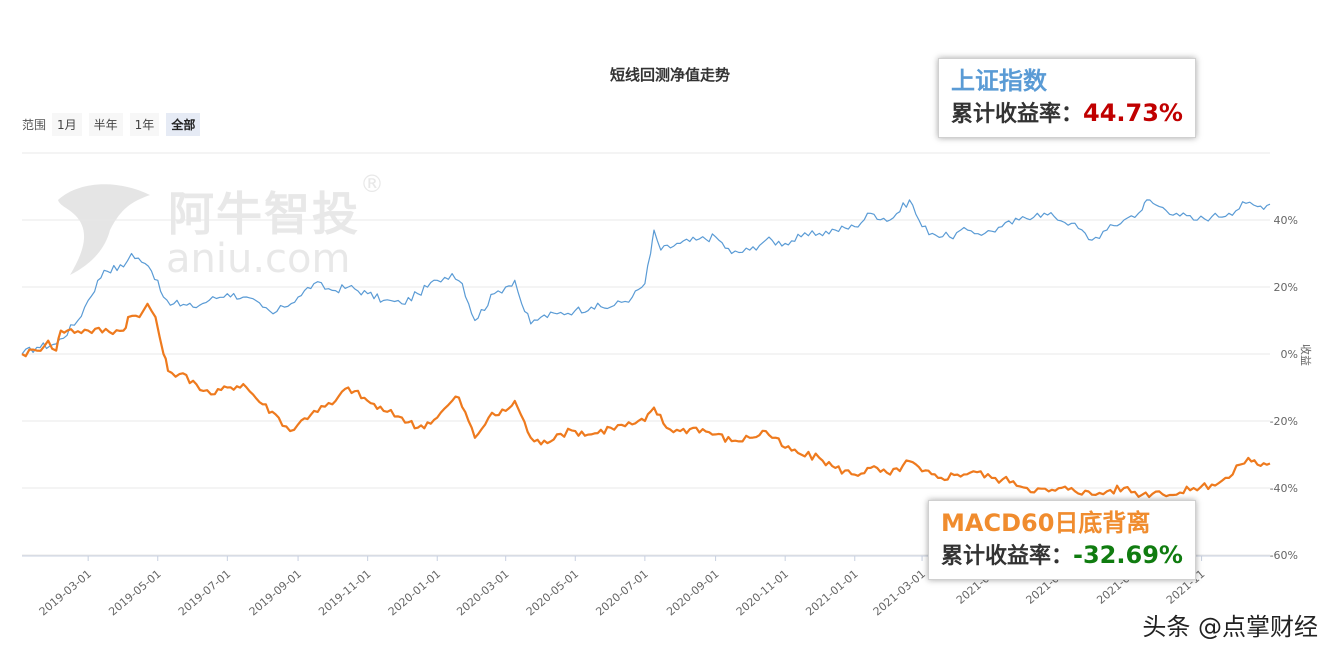  Describe the element at coordinates (104, 229) in the screenshot. I see `bull-logo-icon` at that location.